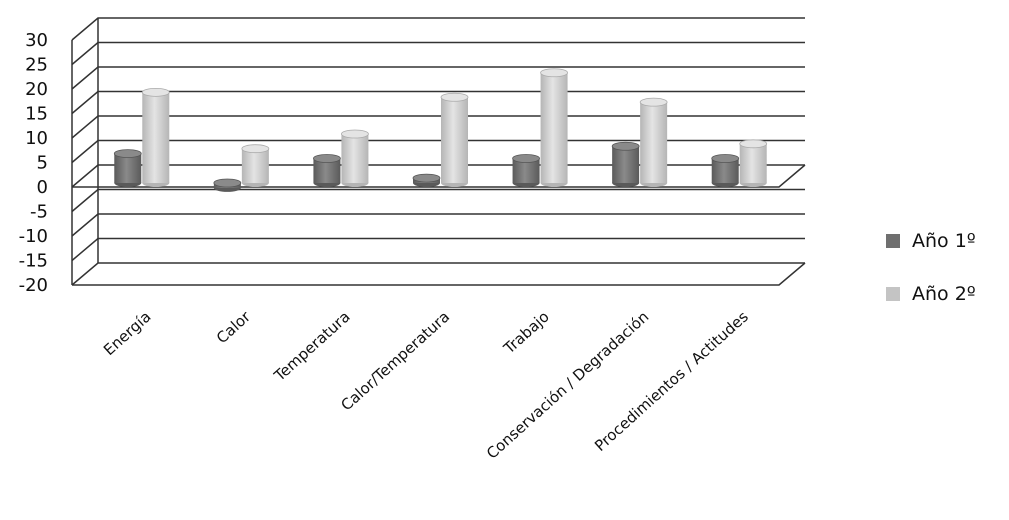 The height and width of the screenshot is (520, 1009). Describe the element at coordinates (33, 163) in the screenshot. I see `y-axis-ticks: 30 25 20 15 10 5 0 -5 -10 -15 -20` at that location.